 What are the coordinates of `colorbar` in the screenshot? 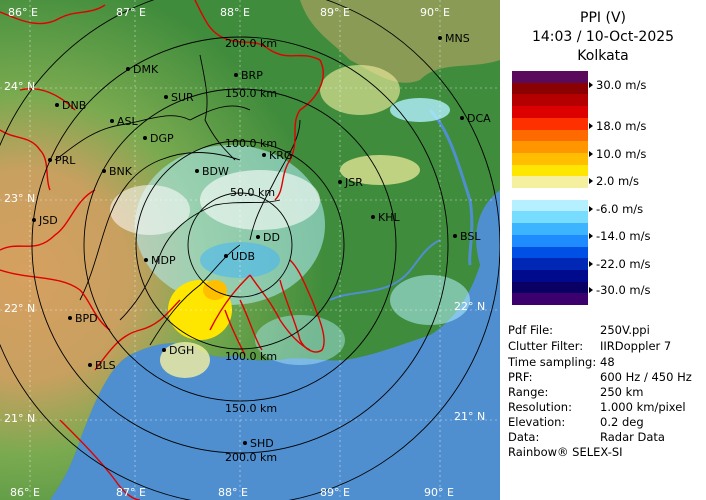 It's located at (550, 188).